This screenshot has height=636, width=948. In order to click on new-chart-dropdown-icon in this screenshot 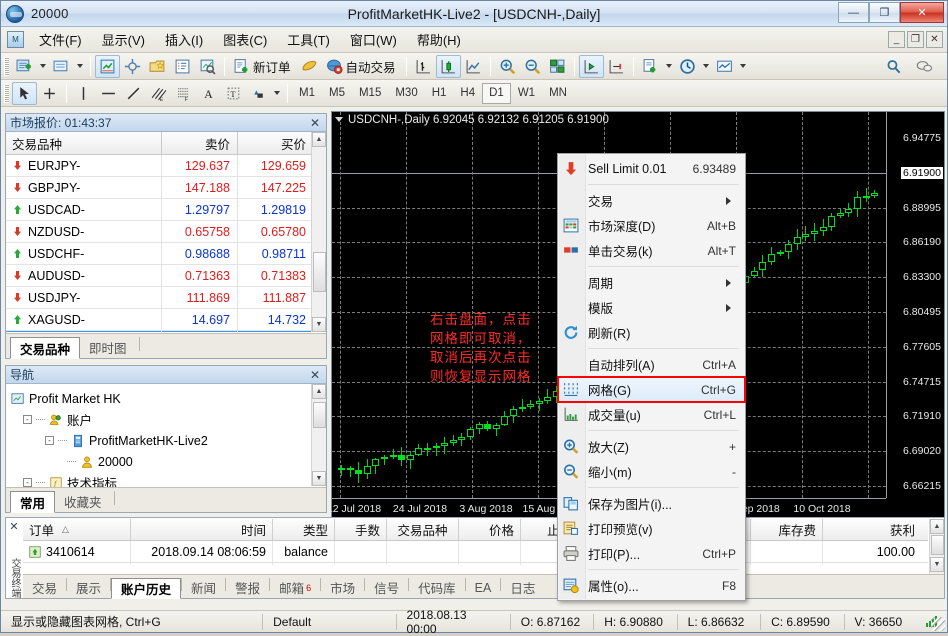, I will do `click(43, 66)`.